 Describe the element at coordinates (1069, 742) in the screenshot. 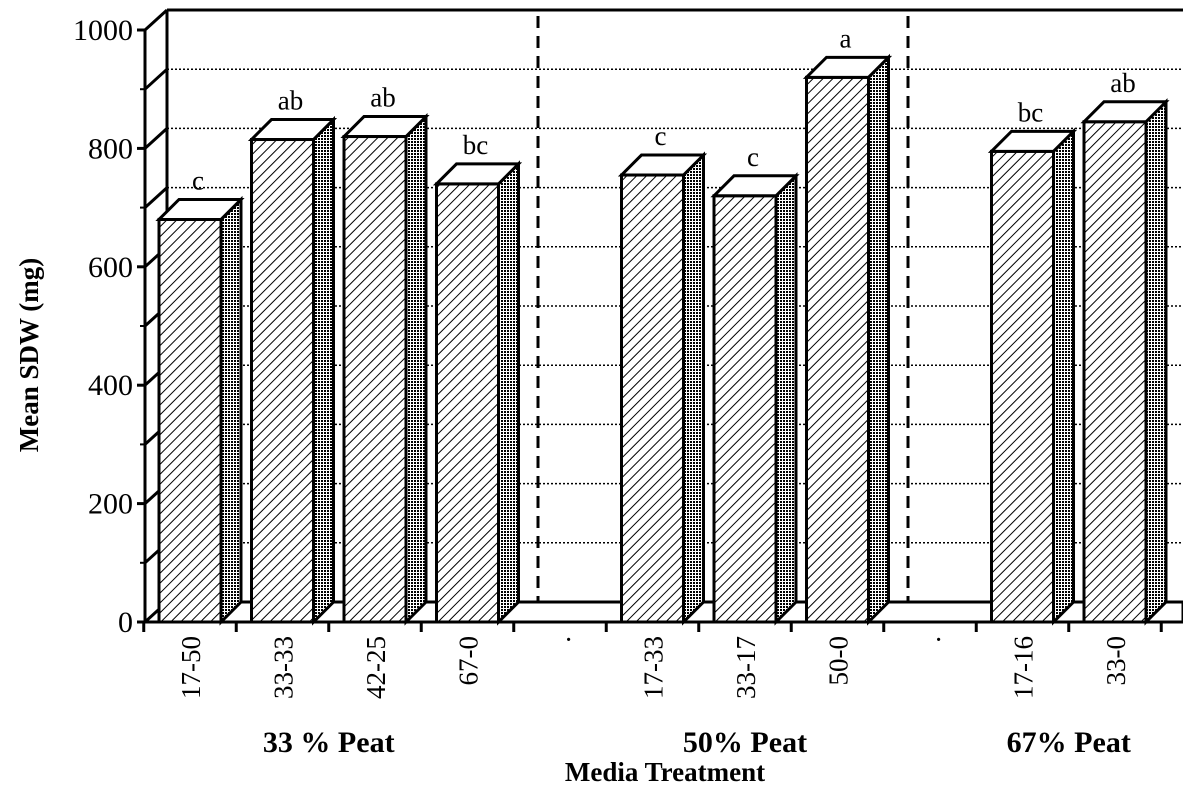

I see `group-label: 67% Peat` at that location.